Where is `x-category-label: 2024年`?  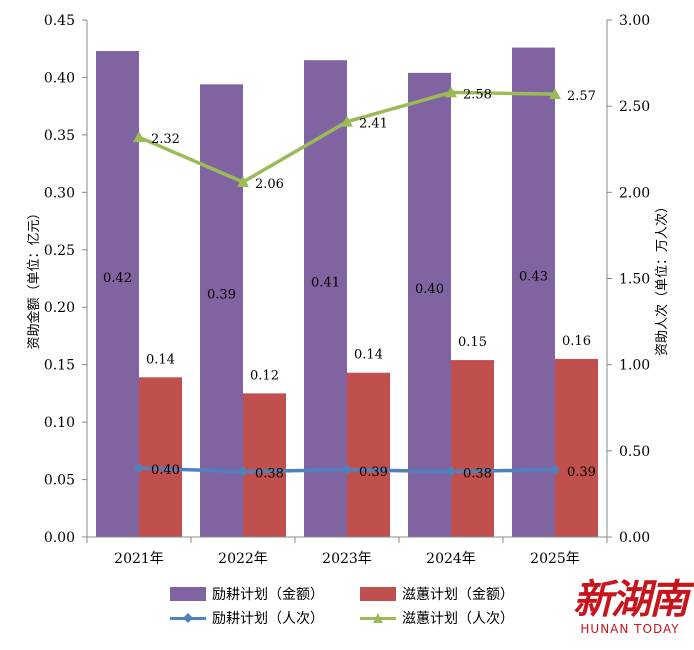
x-category-label: 2024年 is located at coordinates (451, 559).